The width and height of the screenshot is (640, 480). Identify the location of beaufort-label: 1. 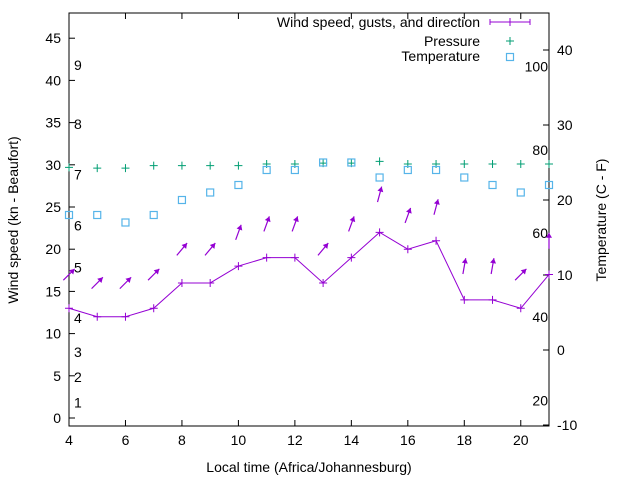
(78, 403).